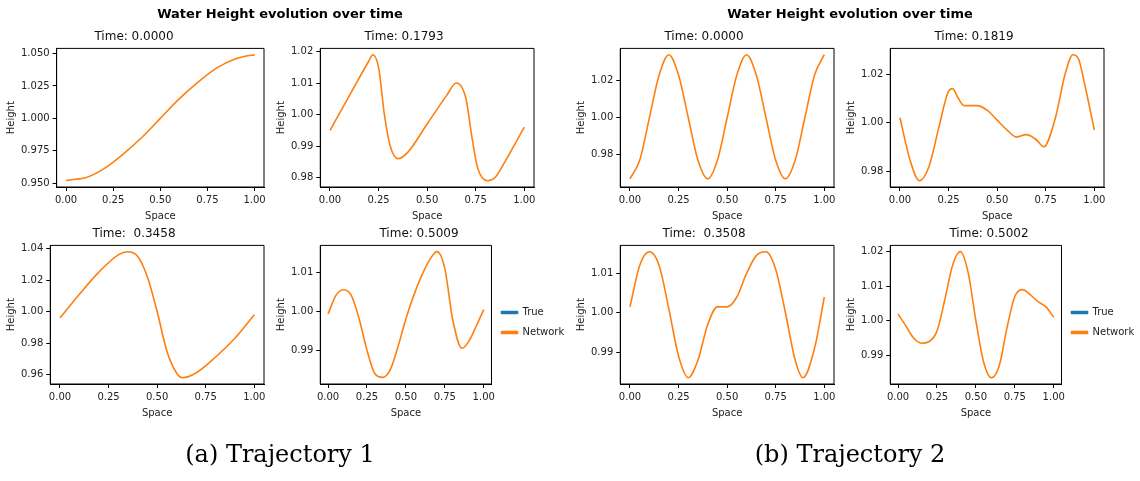 This screenshot has height=481, width=1140. What do you see at coordinates (32, 248) in the screenshot?
I see `y-tick-label: 1.04` at bounding box center [32, 248].